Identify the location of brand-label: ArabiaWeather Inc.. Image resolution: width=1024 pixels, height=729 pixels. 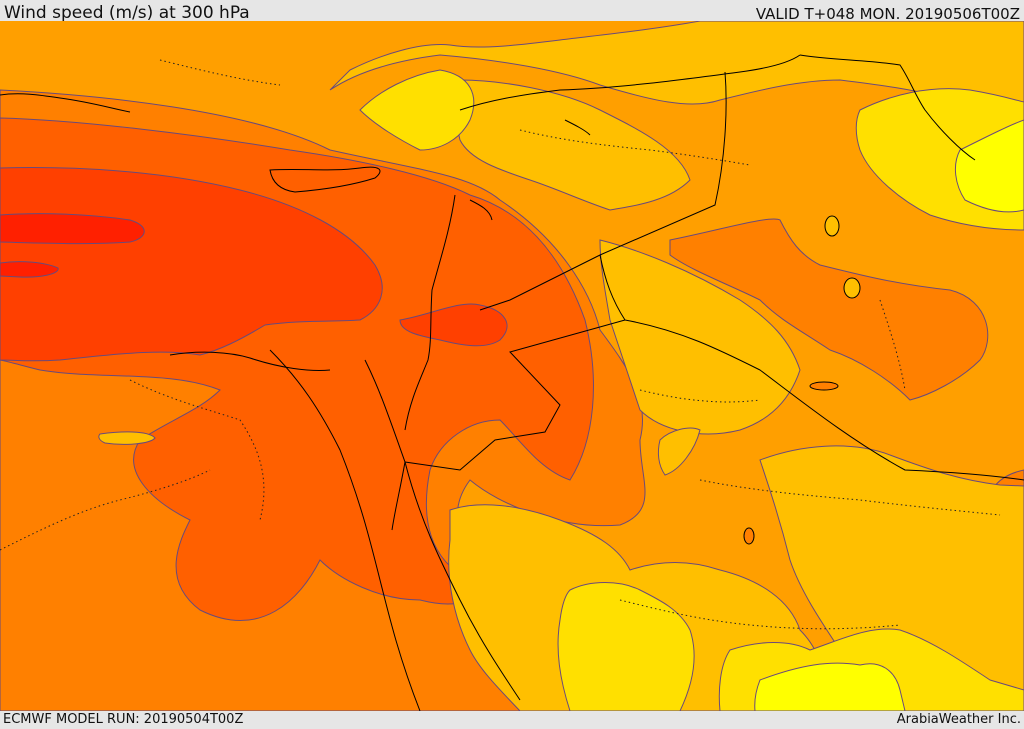
(958, 719).